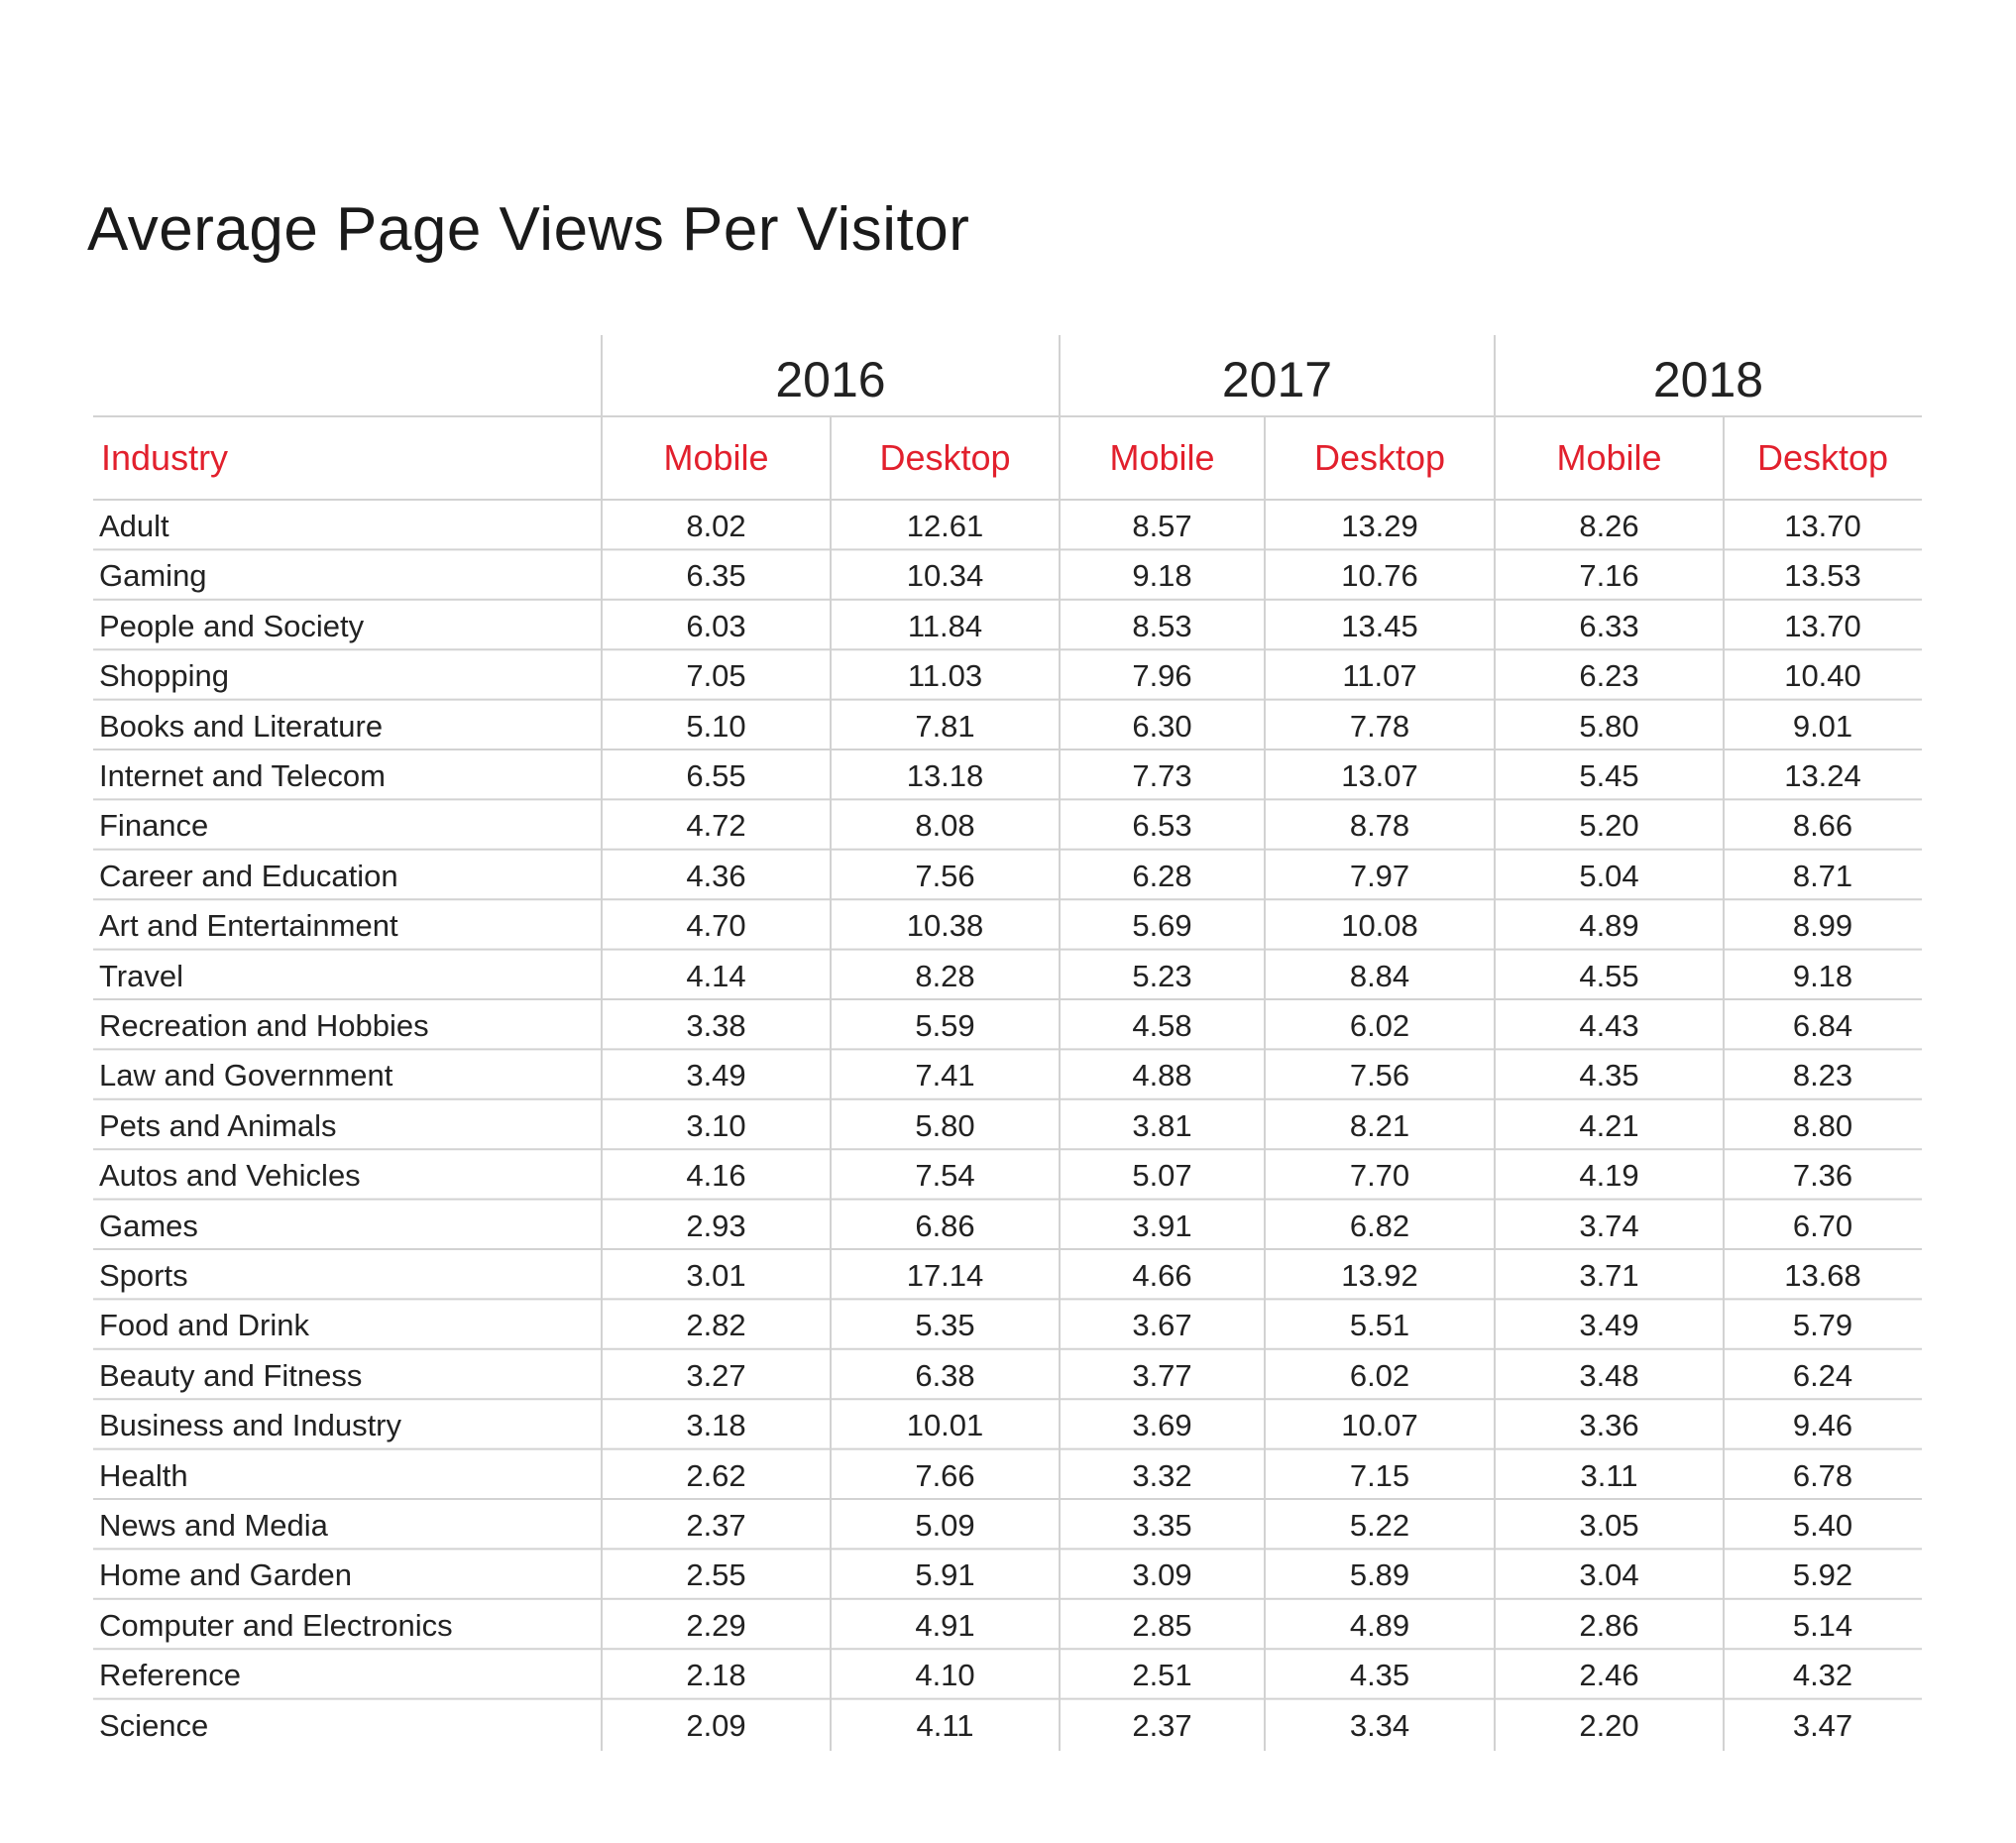 Image resolution: width=2016 pixels, height=1843 pixels. I want to click on table-cell: 6.24, so click(1822, 1375).